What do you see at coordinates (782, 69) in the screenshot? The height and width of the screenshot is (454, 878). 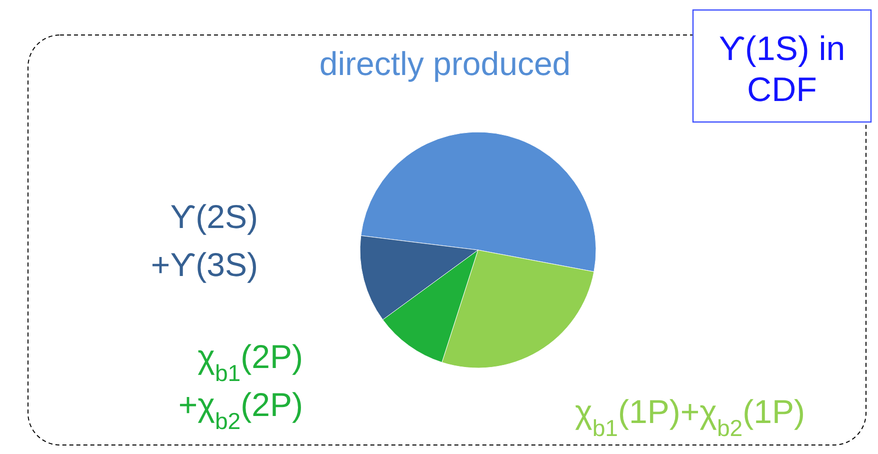 I see `chart-title: ϒ(1S) in CDF` at bounding box center [782, 69].